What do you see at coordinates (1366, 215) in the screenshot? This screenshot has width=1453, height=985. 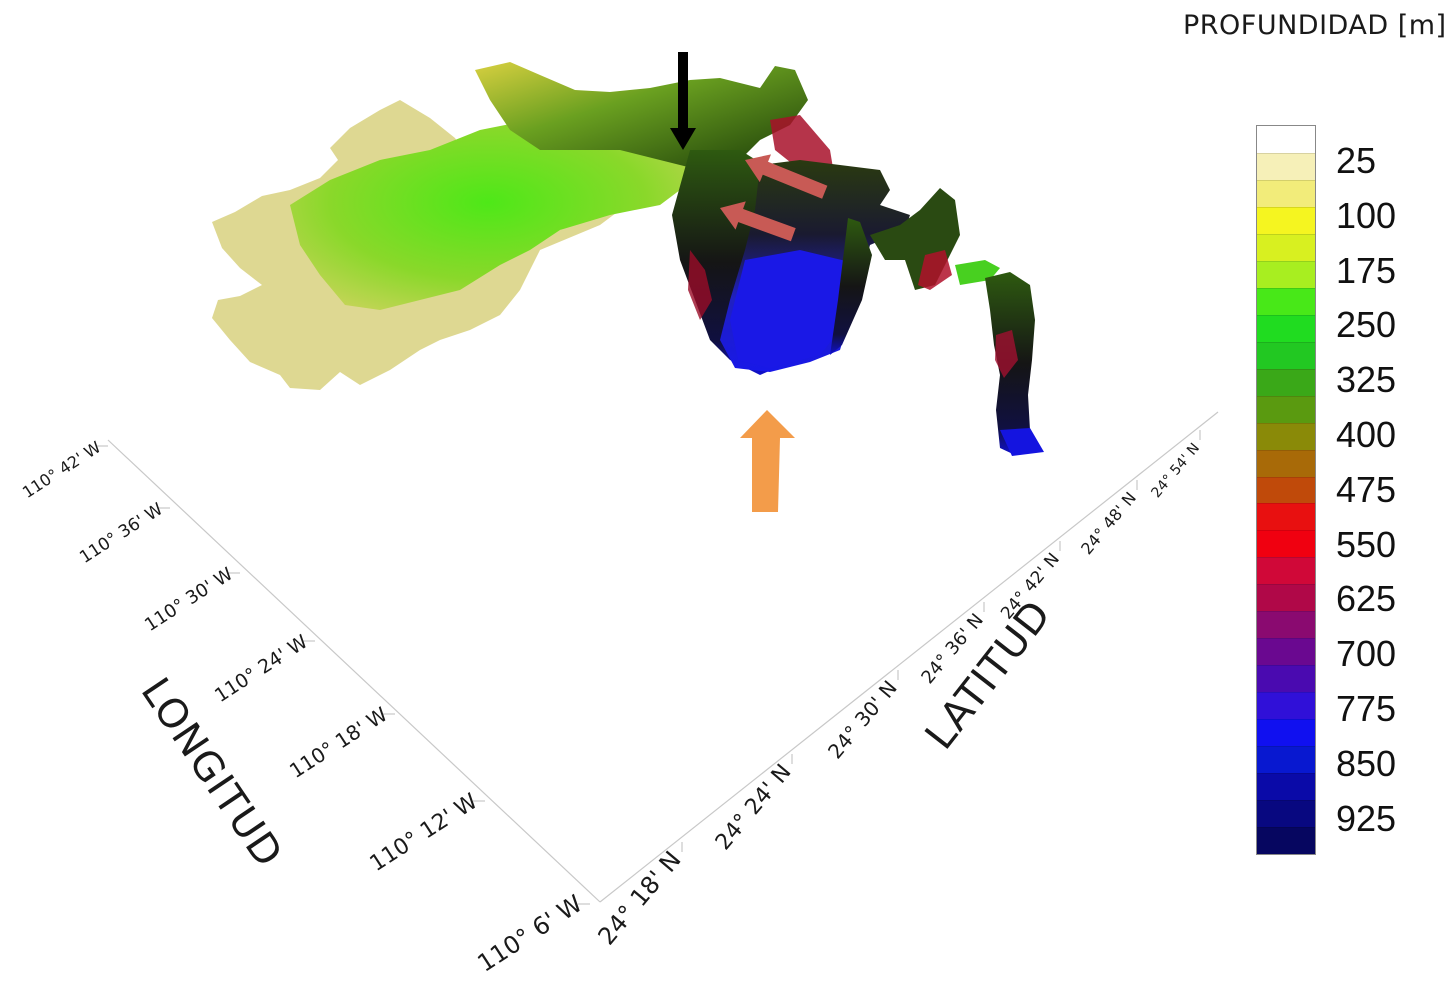 I see `colorbar-label: 100` at bounding box center [1366, 215].